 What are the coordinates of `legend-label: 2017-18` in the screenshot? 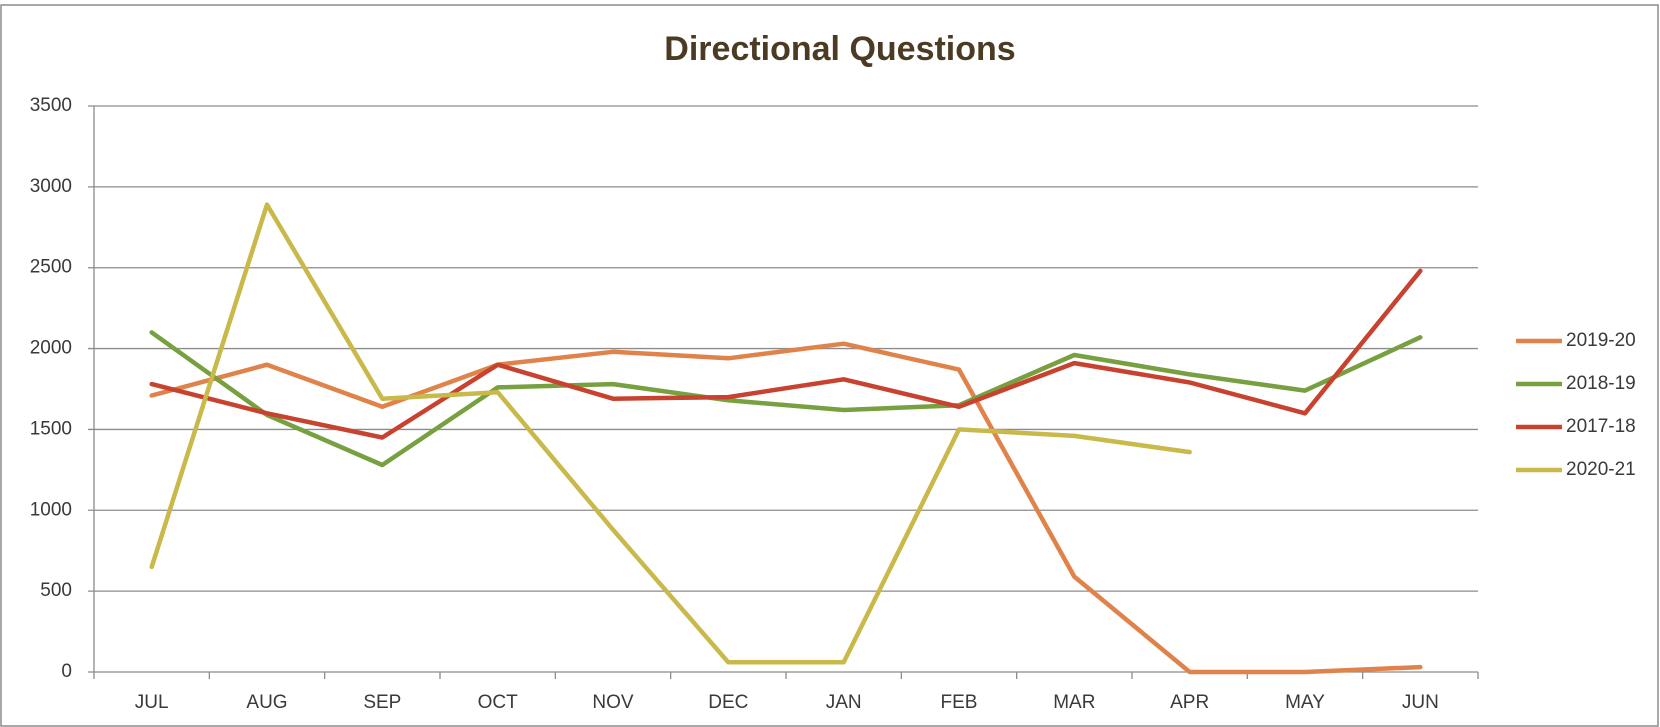 It's located at (1601, 426).